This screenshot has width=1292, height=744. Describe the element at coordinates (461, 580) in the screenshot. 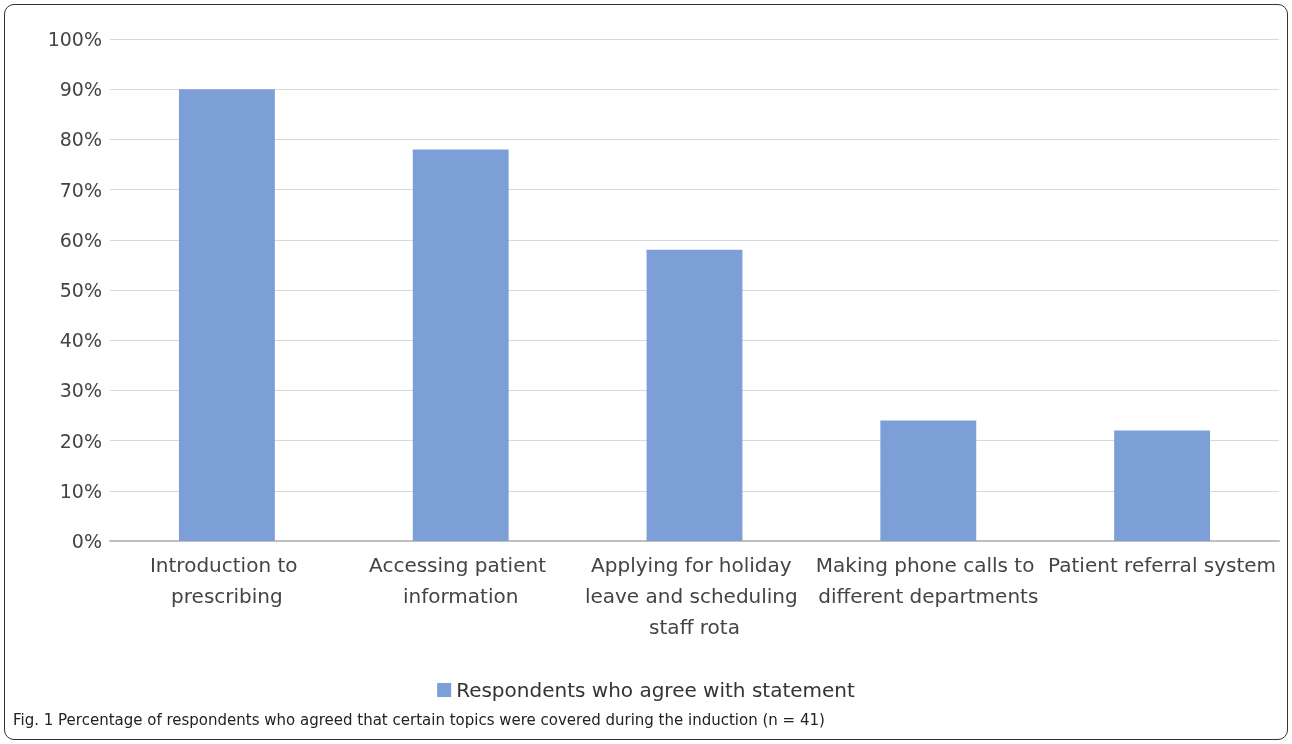

I see `x-tick-label: Accessing patient information` at that location.